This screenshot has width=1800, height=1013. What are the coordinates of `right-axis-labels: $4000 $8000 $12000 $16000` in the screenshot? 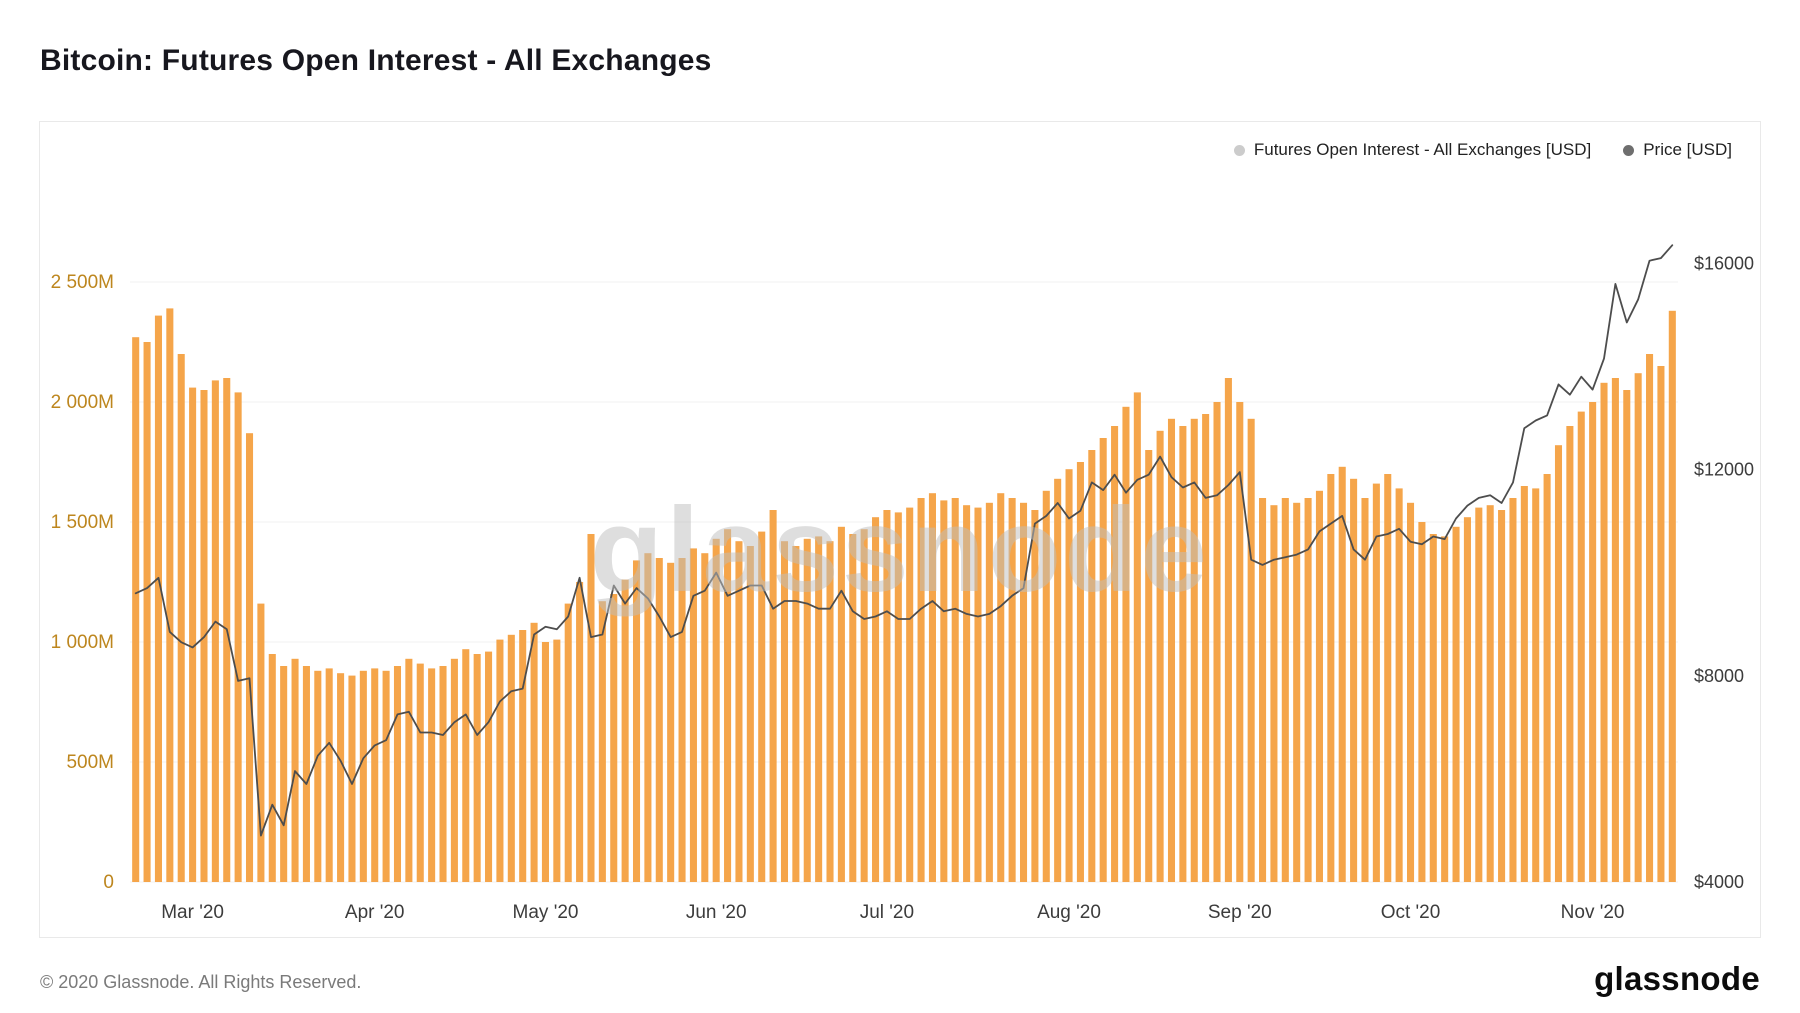 It's located at (1724, 572).